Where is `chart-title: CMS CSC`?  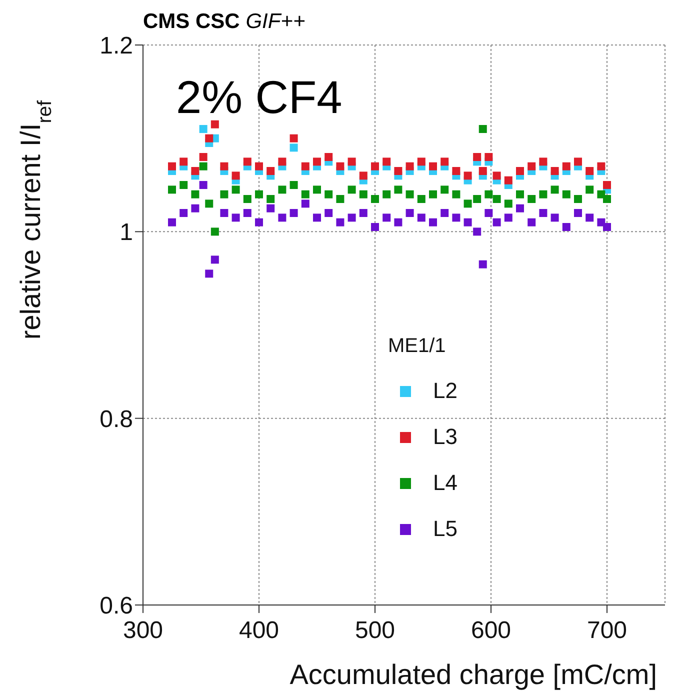 chart-title: CMS CSC is located at coordinates (191, 21).